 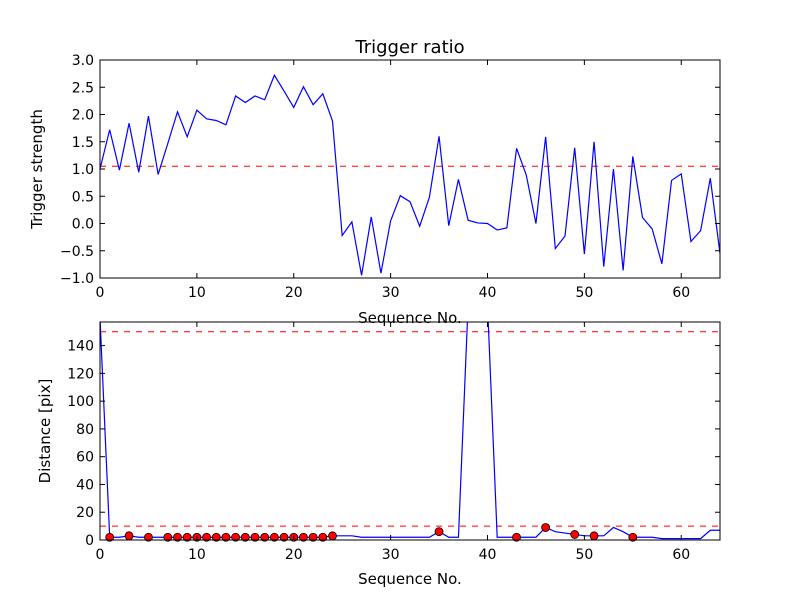 I want to click on y-tick-label: 2.5, so click(x=83, y=88).